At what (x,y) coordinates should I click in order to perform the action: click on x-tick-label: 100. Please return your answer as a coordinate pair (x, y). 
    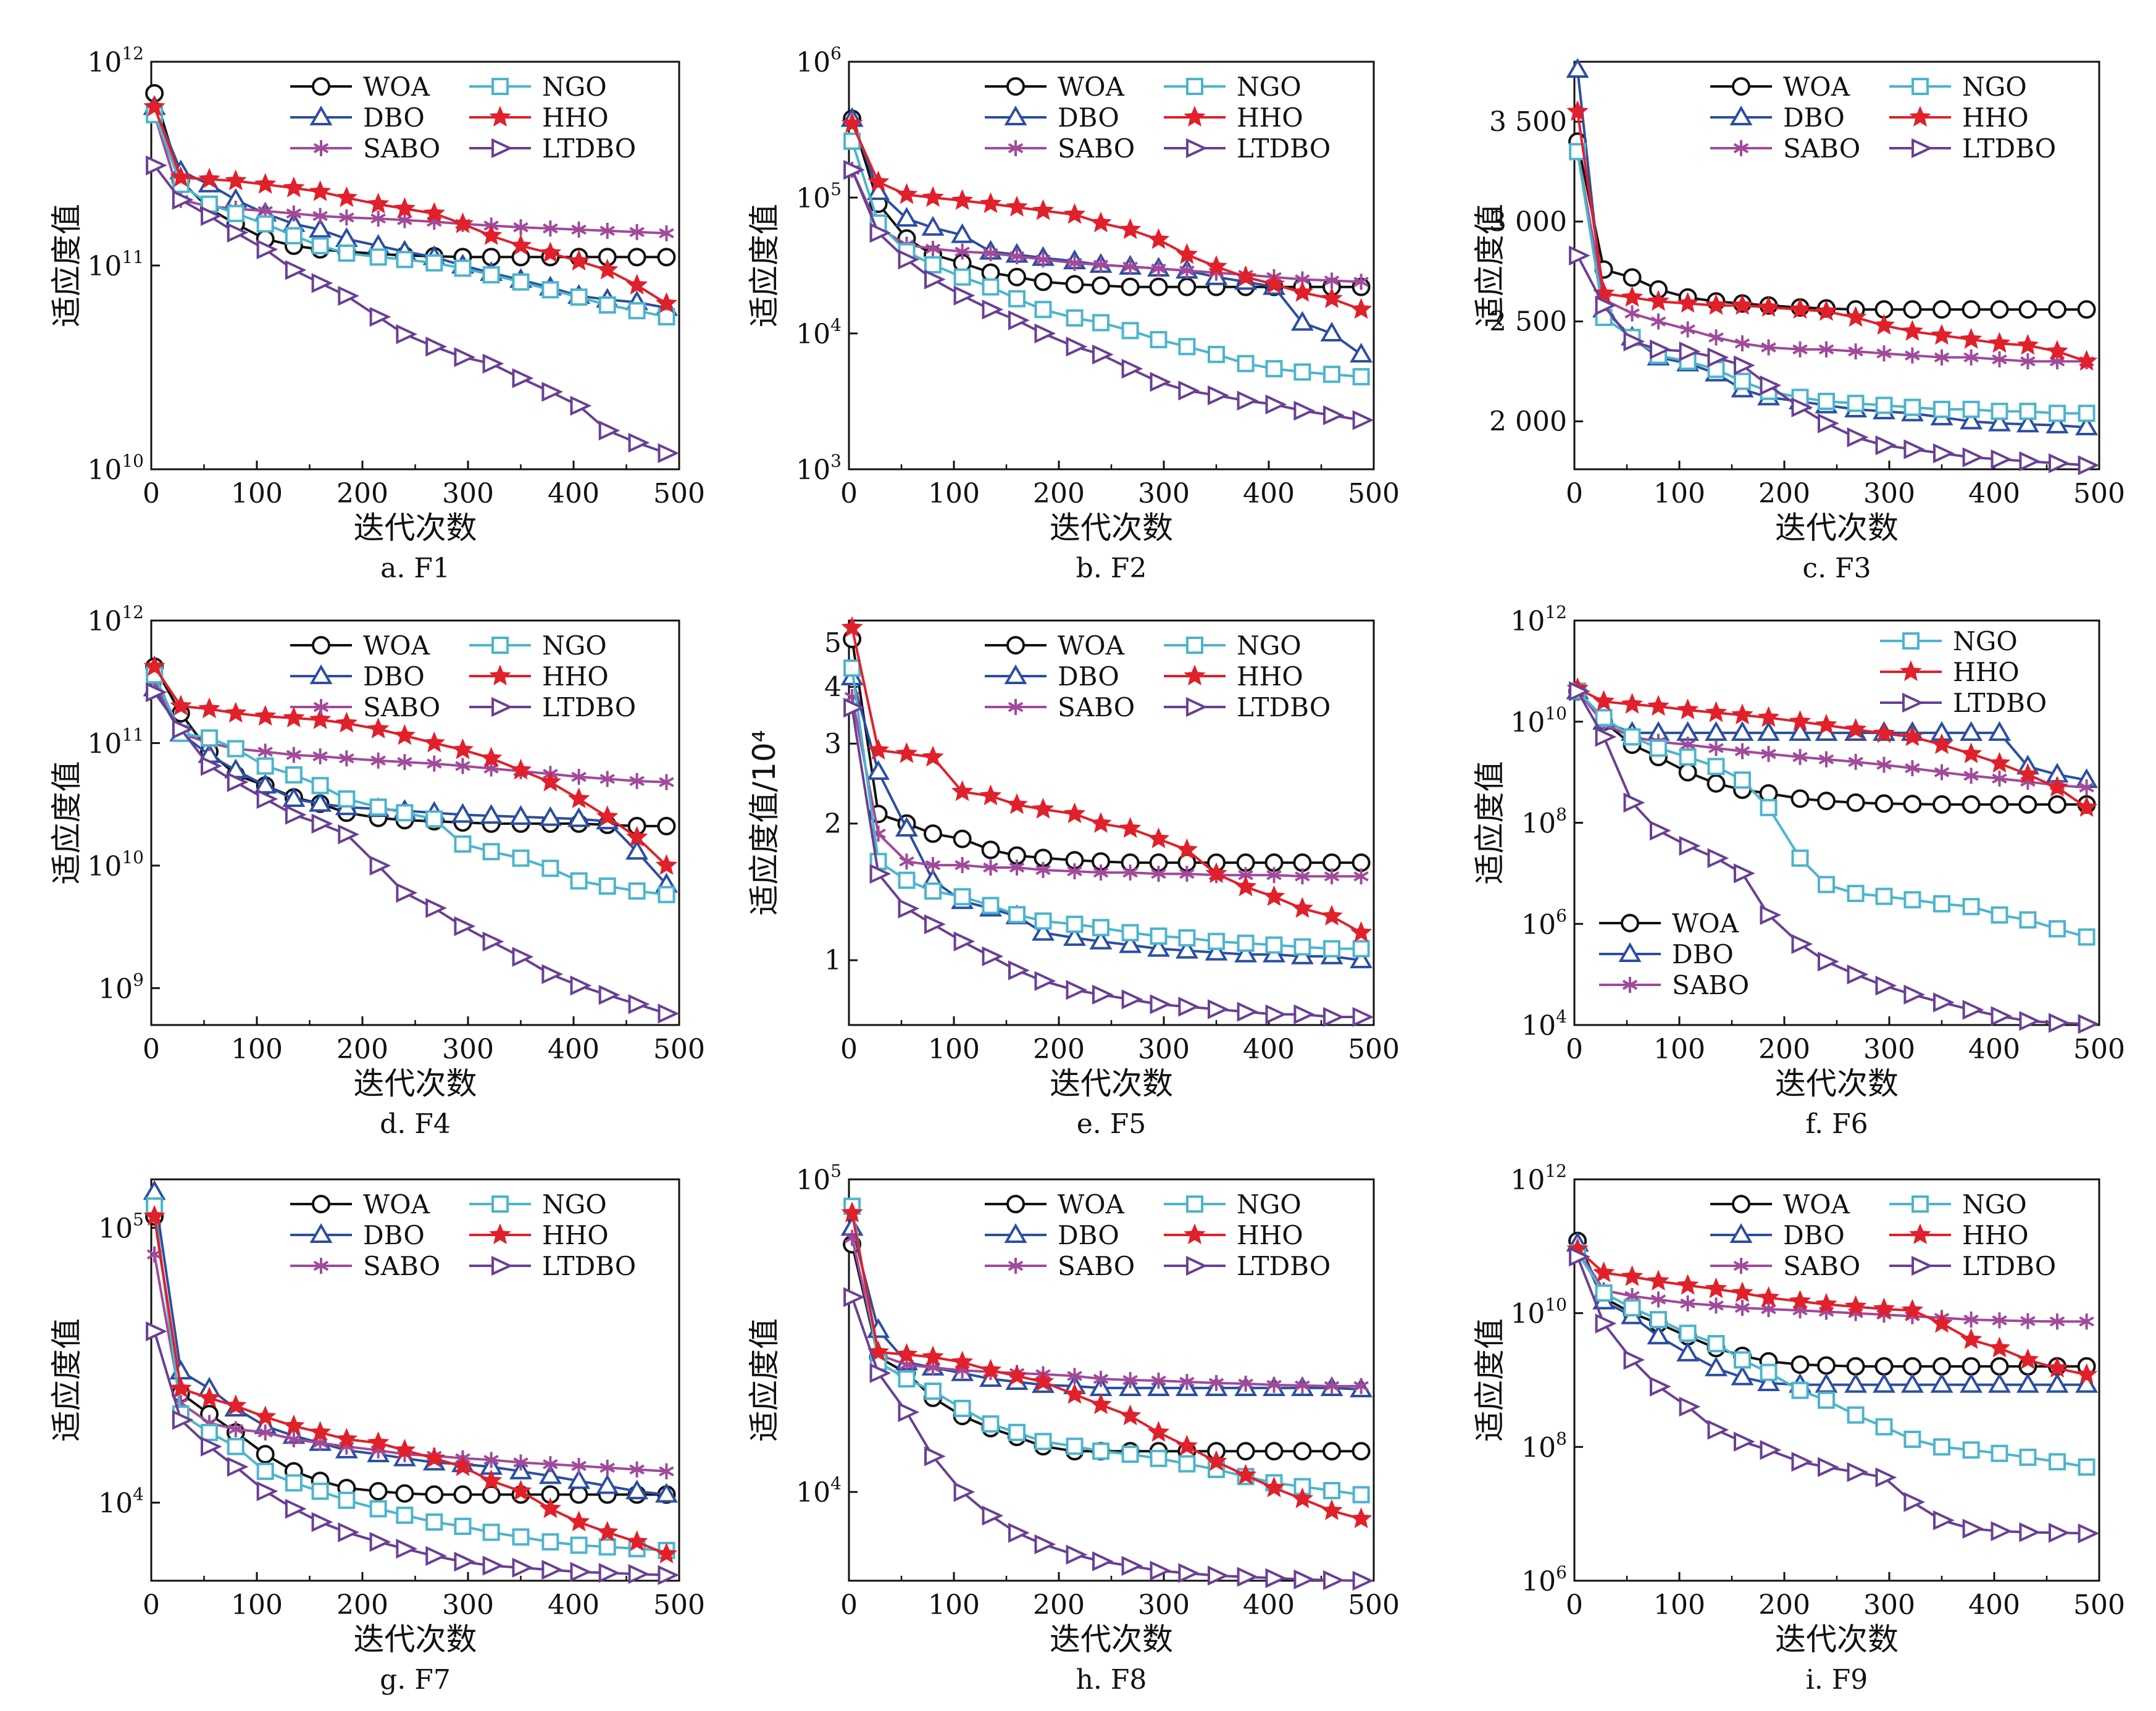
    Looking at the image, I should click on (257, 1049).